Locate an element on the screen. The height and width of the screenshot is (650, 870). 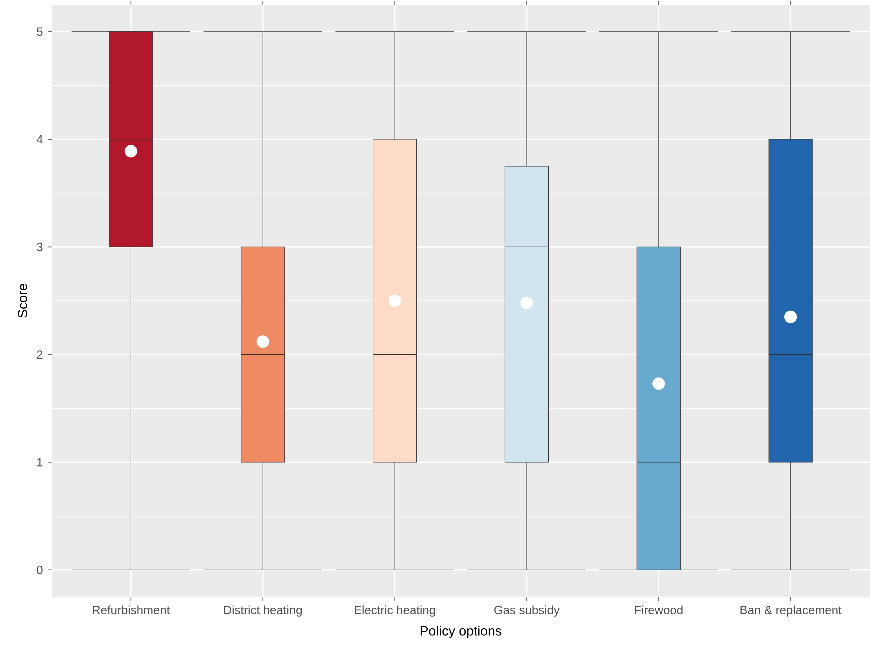
x-tick-label: Ban & replacement is located at coordinates (791, 611).